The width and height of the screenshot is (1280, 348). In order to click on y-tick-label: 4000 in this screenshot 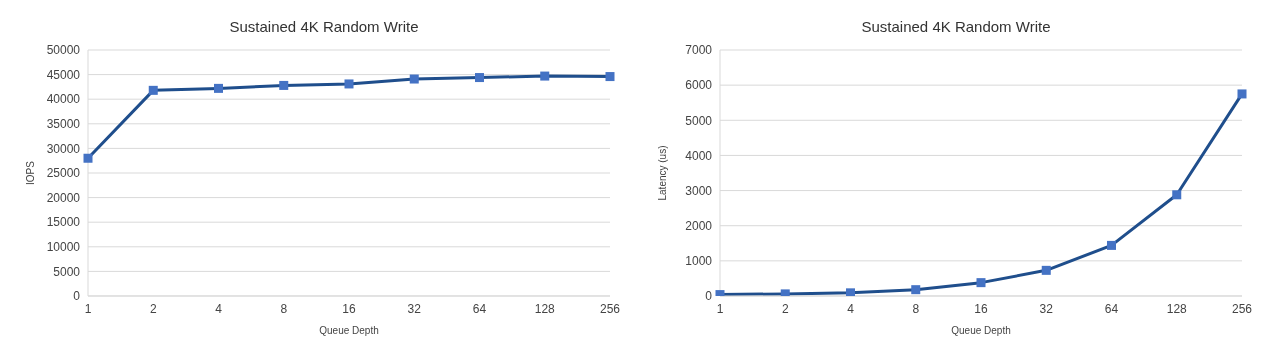, I will do `click(699, 155)`.